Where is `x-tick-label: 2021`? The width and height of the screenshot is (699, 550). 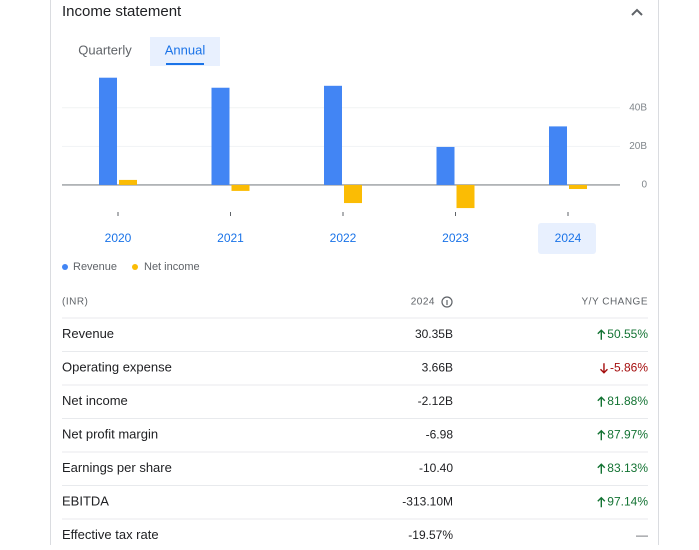 x-tick-label: 2021 is located at coordinates (230, 238).